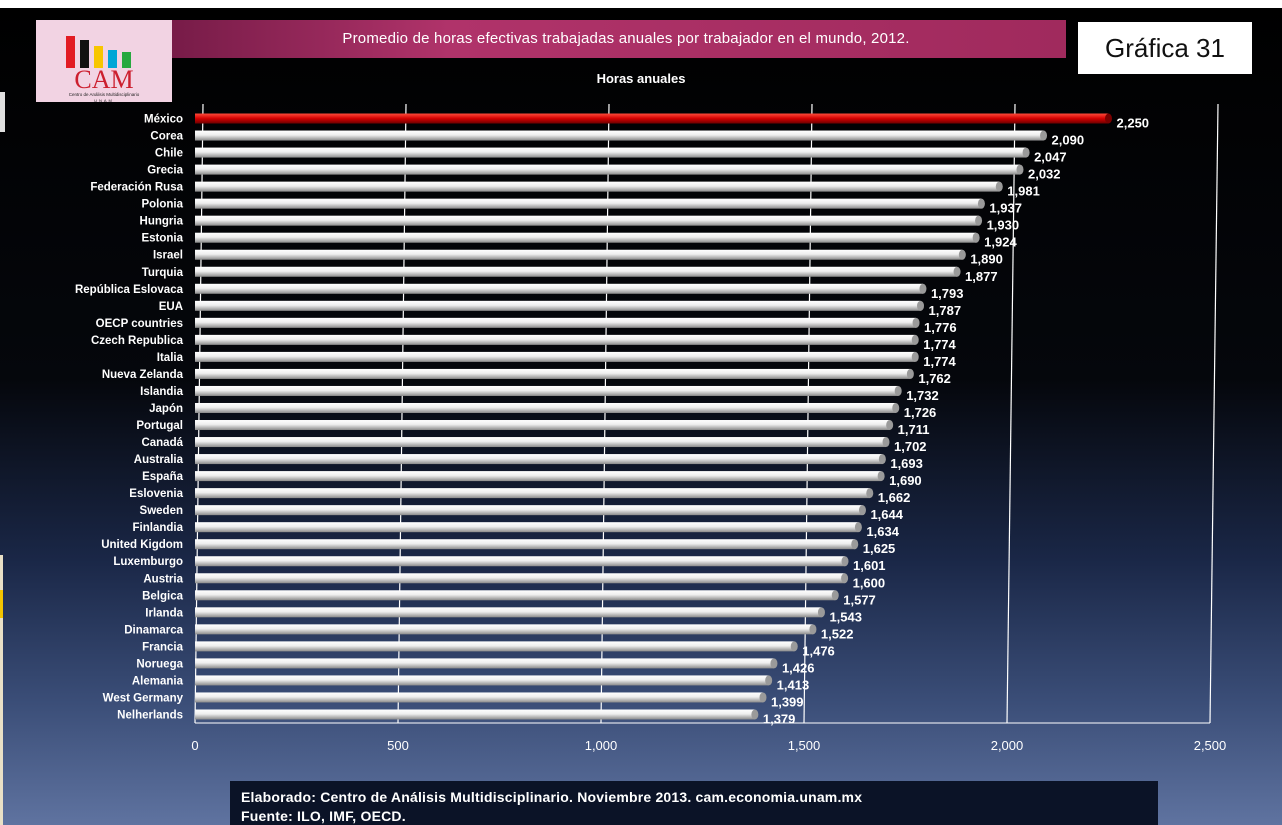 The image size is (1282, 825). Describe the element at coordinates (171, 307) in the screenshot. I see `category-label: EUA` at that location.